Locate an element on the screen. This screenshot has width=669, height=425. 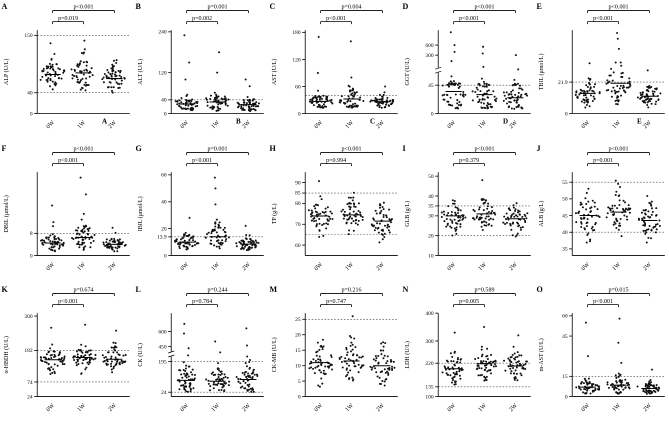
svg-text: 85 is located at coordinates (298, 193).